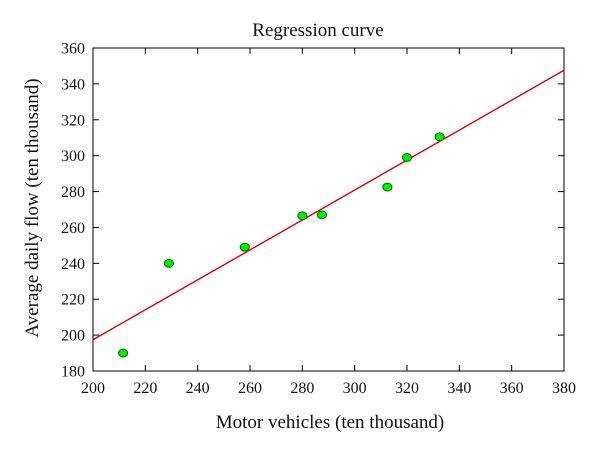  What do you see at coordinates (407, 388) in the screenshot?
I see `x-tick-label: 320` at bounding box center [407, 388].